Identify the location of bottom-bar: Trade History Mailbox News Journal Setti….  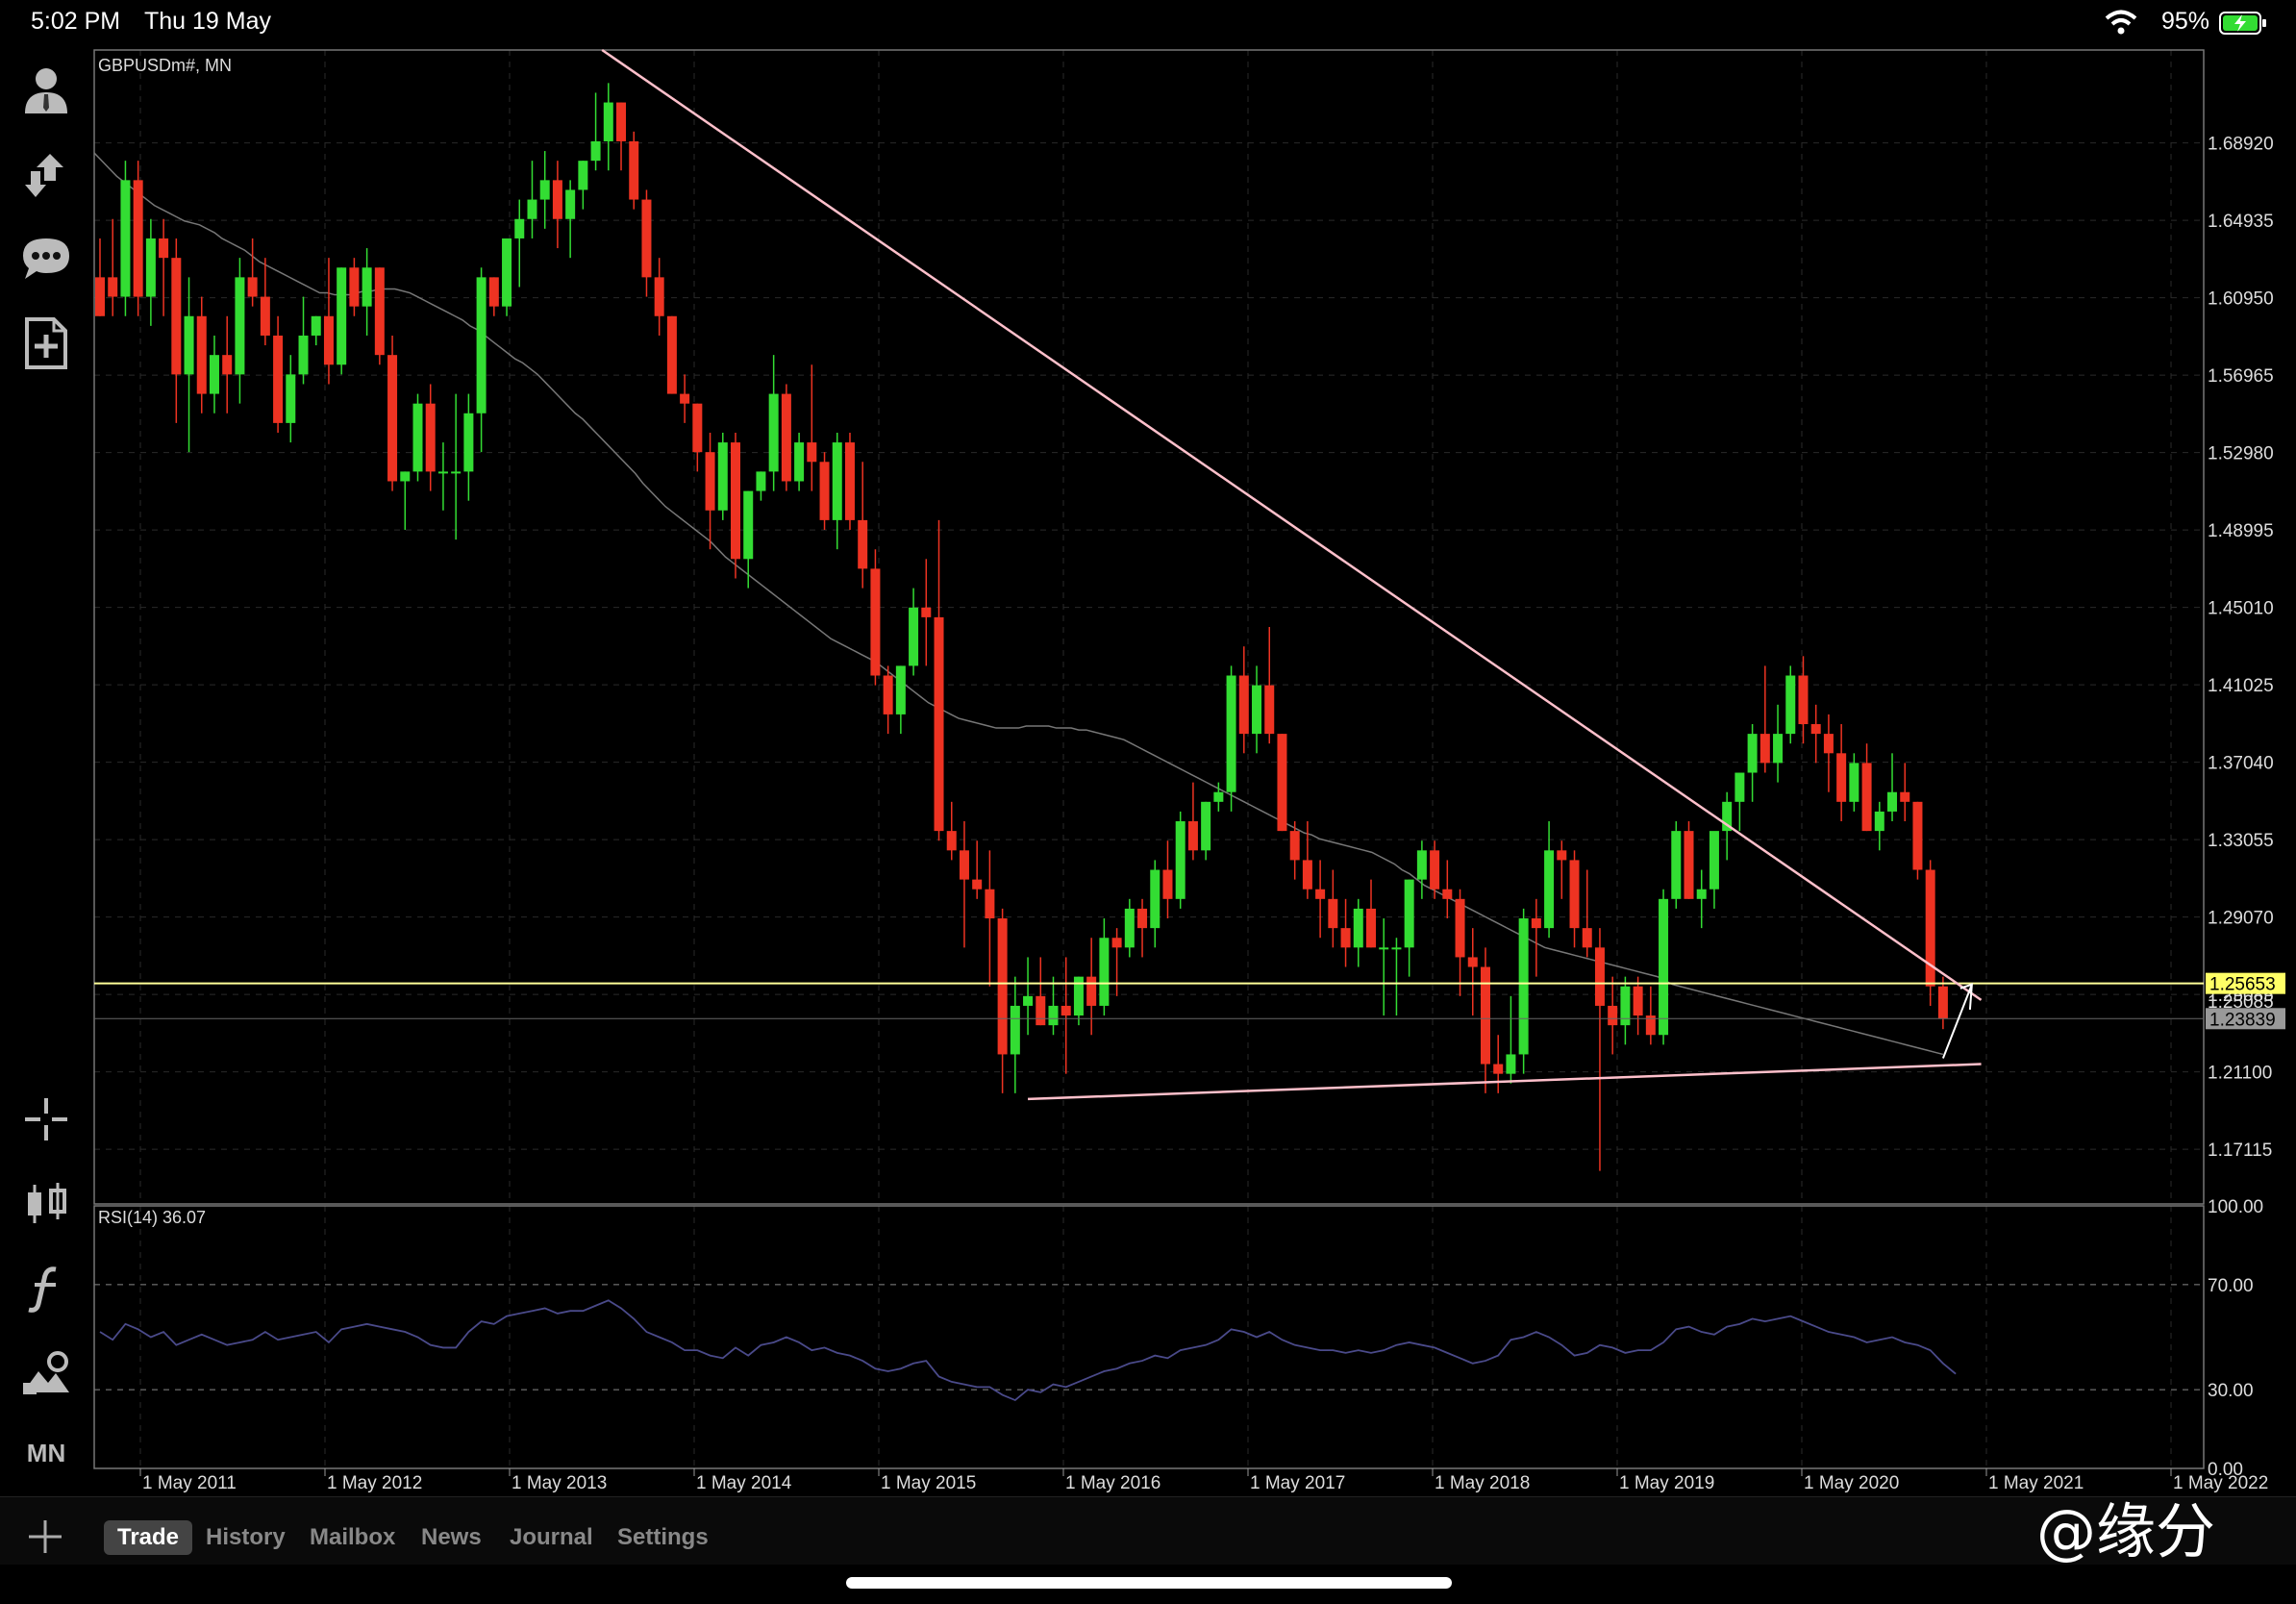
(1148, 1530).